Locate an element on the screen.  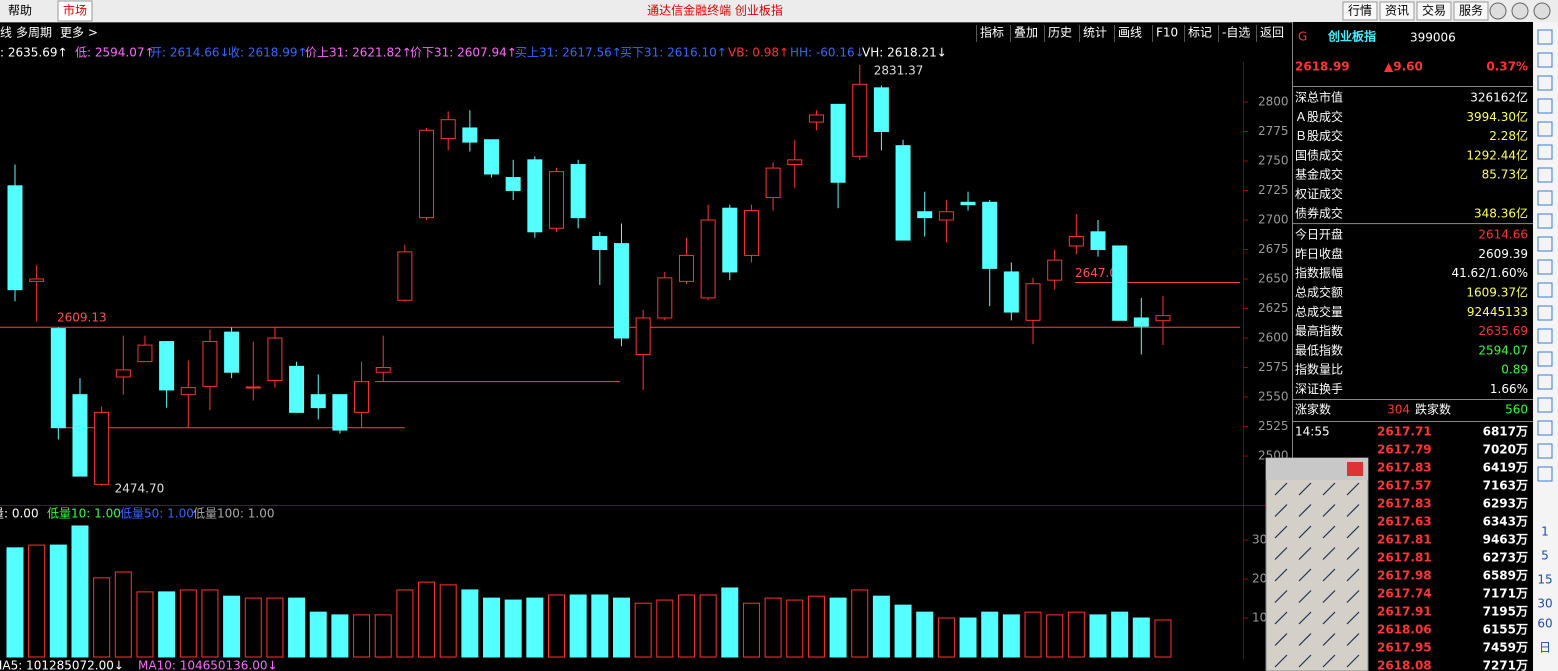
tick-volume: 7271万 is located at coordinates (1505, 665).